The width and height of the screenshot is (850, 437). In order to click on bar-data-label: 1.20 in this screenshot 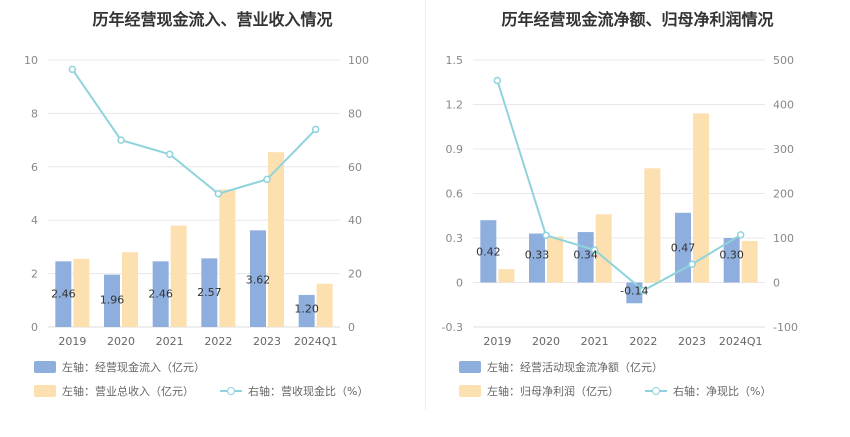, I will do `click(306, 309)`.